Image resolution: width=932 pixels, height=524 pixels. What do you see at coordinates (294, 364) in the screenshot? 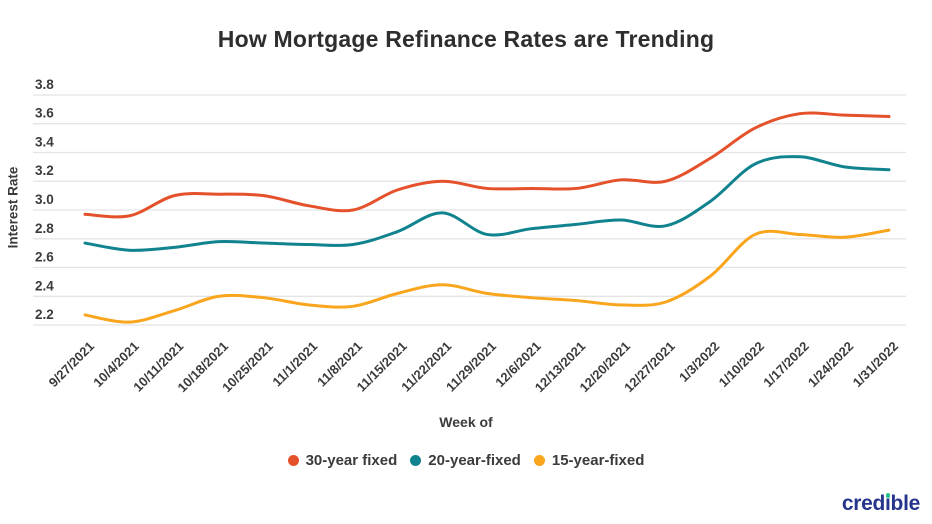
I see `x-tick-label-11-1-2021: 11/1/2021` at bounding box center [294, 364].